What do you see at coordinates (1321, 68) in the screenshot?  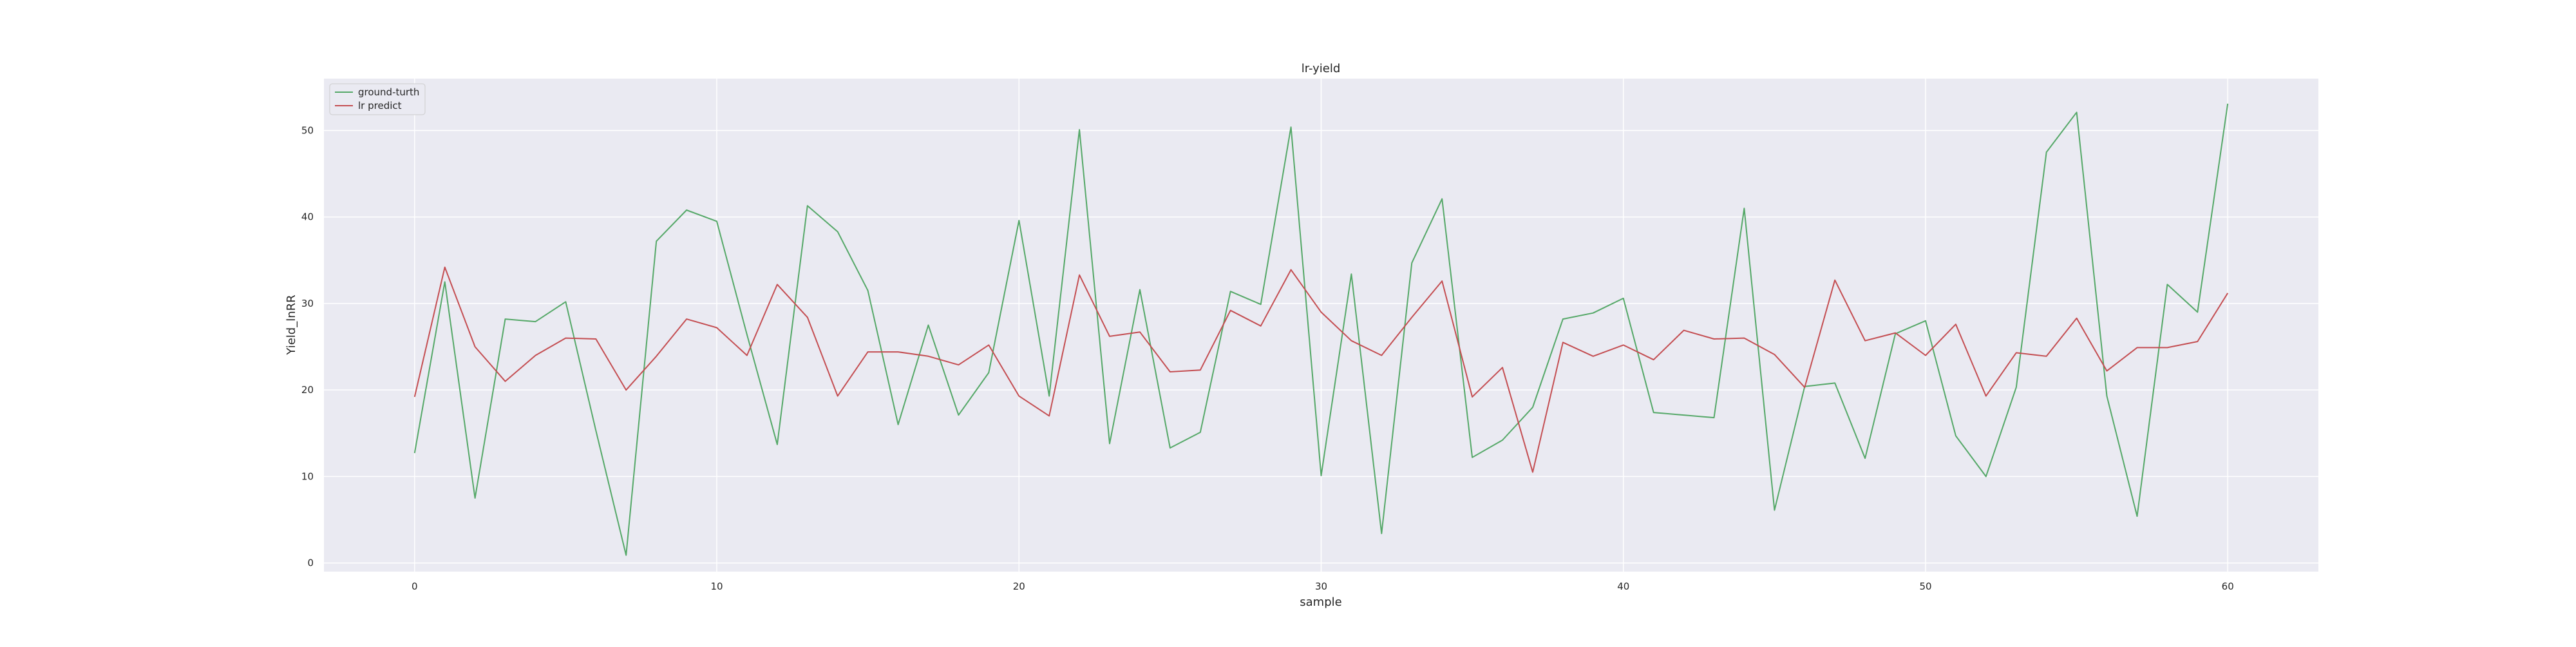 I see `chart-title: lr-yield` at bounding box center [1321, 68].